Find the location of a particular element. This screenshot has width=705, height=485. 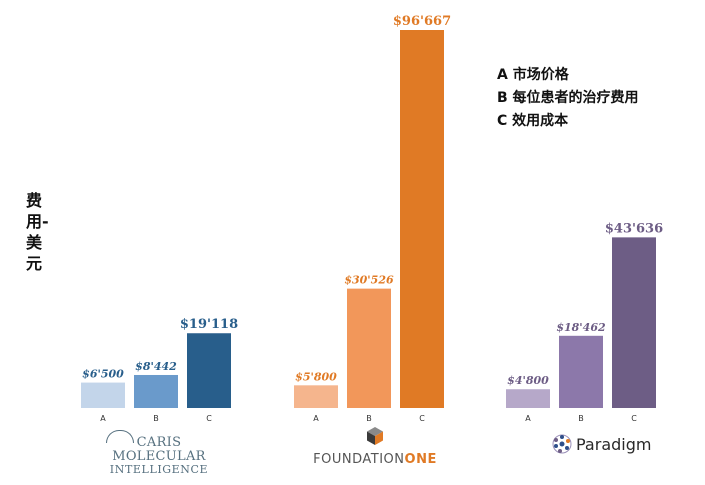

paradigm-logo-text: Paradigm is located at coordinates (614, 444).